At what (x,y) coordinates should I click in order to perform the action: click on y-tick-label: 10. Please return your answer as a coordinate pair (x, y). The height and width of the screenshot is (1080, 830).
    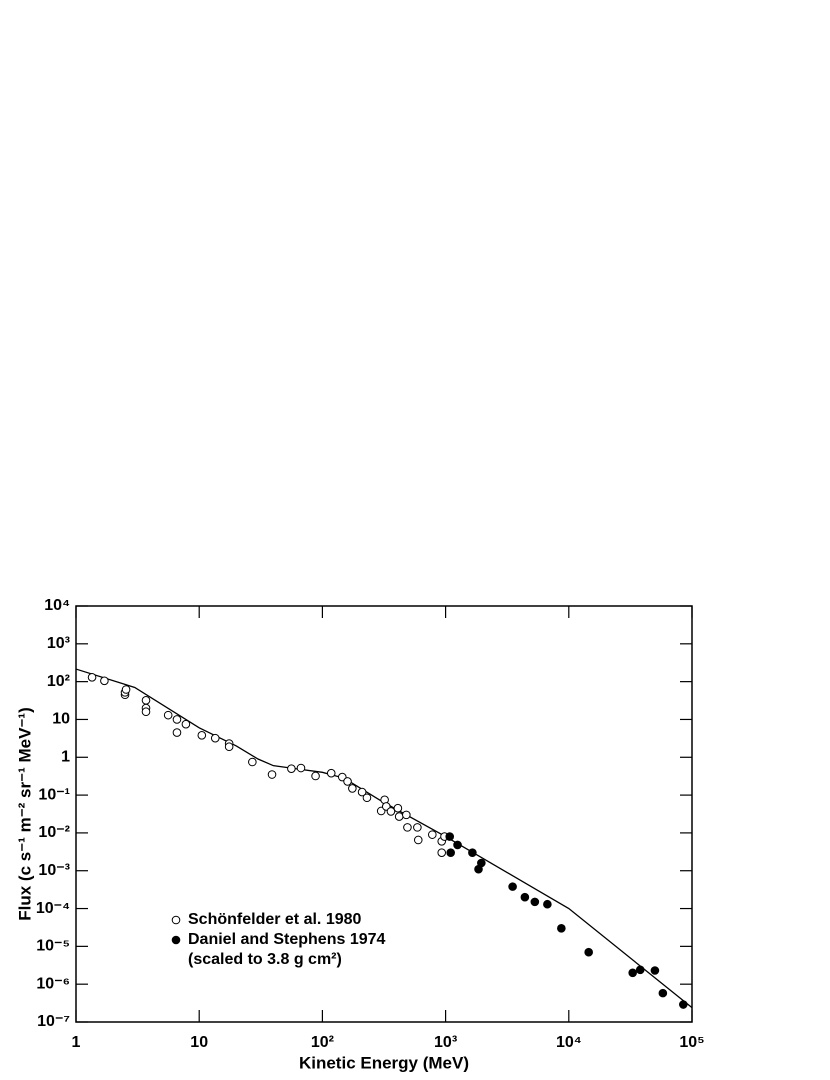
    Looking at the image, I should click on (61, 719).